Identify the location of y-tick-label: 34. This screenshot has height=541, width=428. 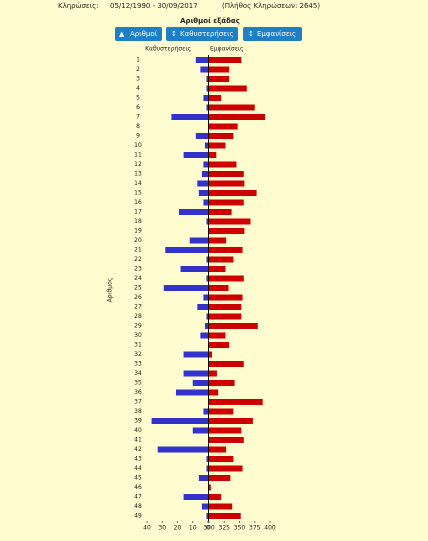
(138, 373).